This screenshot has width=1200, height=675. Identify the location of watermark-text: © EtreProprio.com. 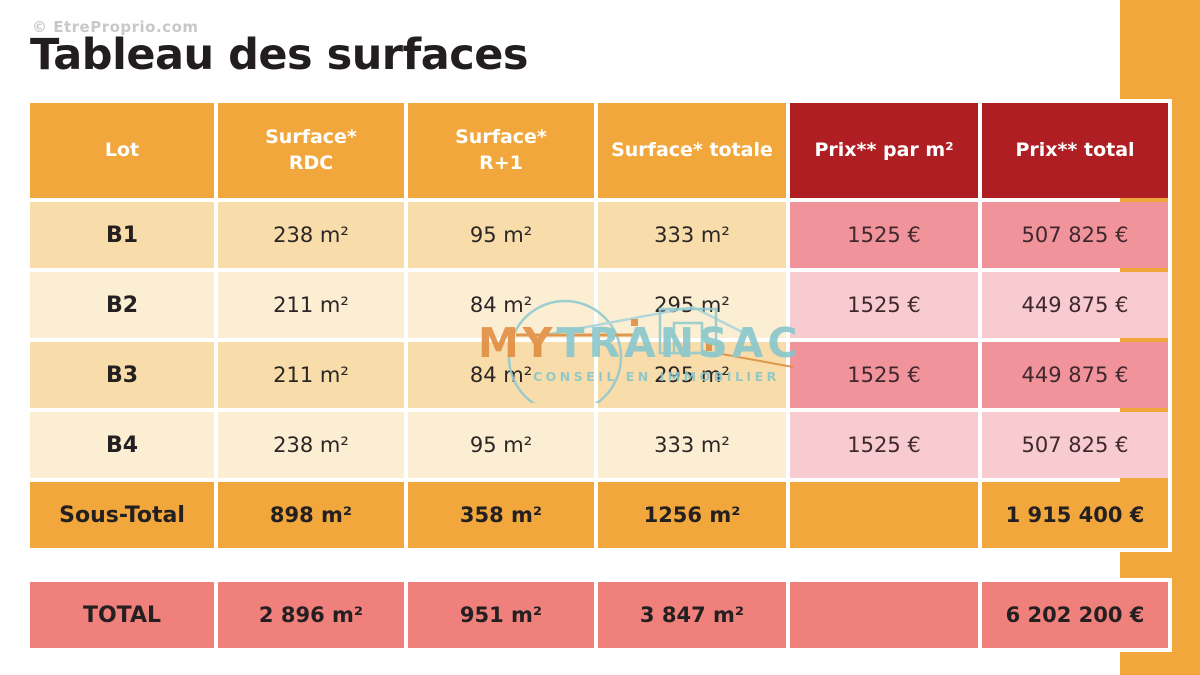
(115, 27).